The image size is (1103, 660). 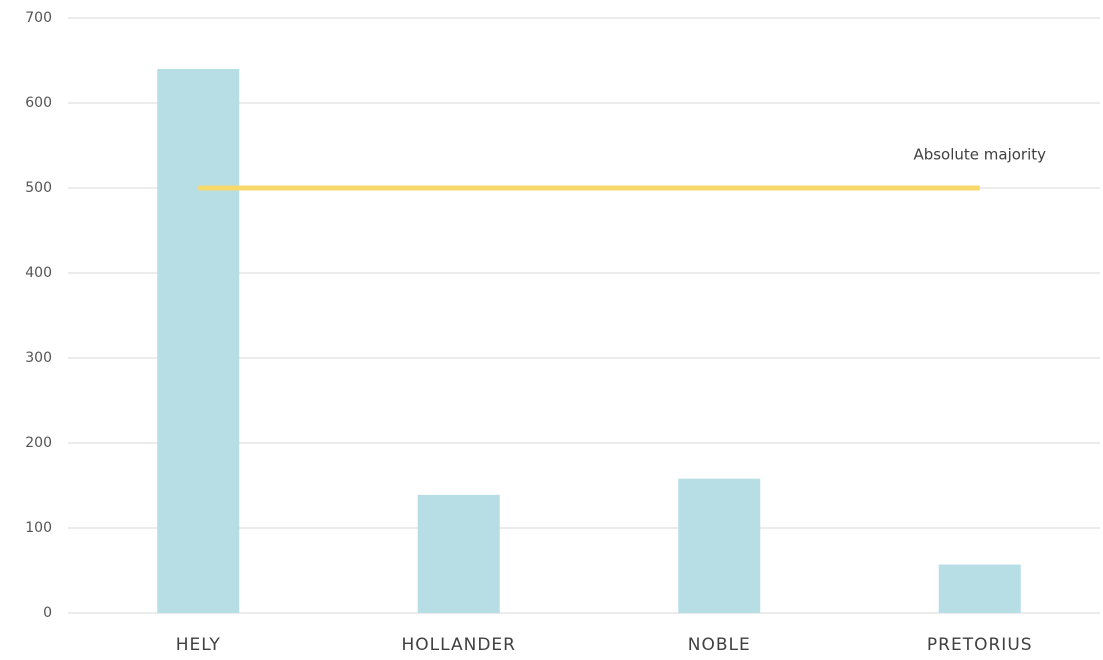 What do you see at coordinates (47, 613) in the screenshot?
I see `y-tick-label: 0` at bounding box center [47, 613].